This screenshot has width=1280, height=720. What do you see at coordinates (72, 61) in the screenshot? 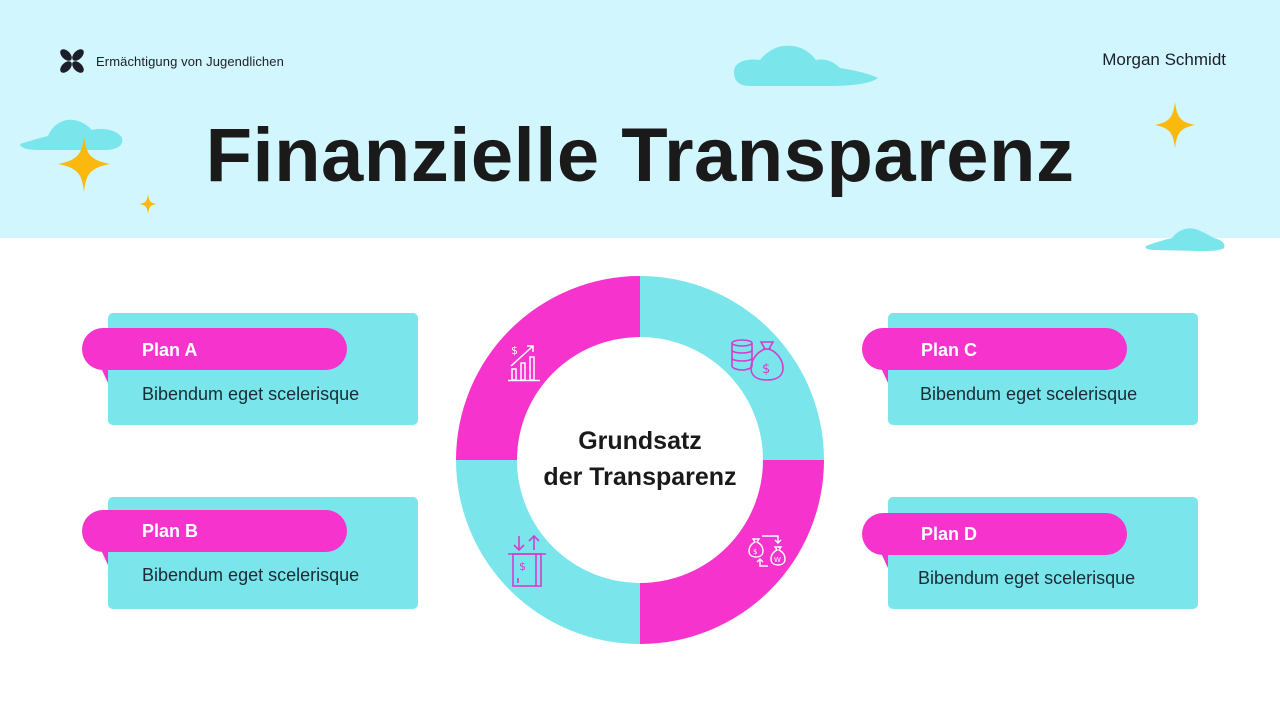
I see `flower-logo-icon` at bounding box center [72, 61].